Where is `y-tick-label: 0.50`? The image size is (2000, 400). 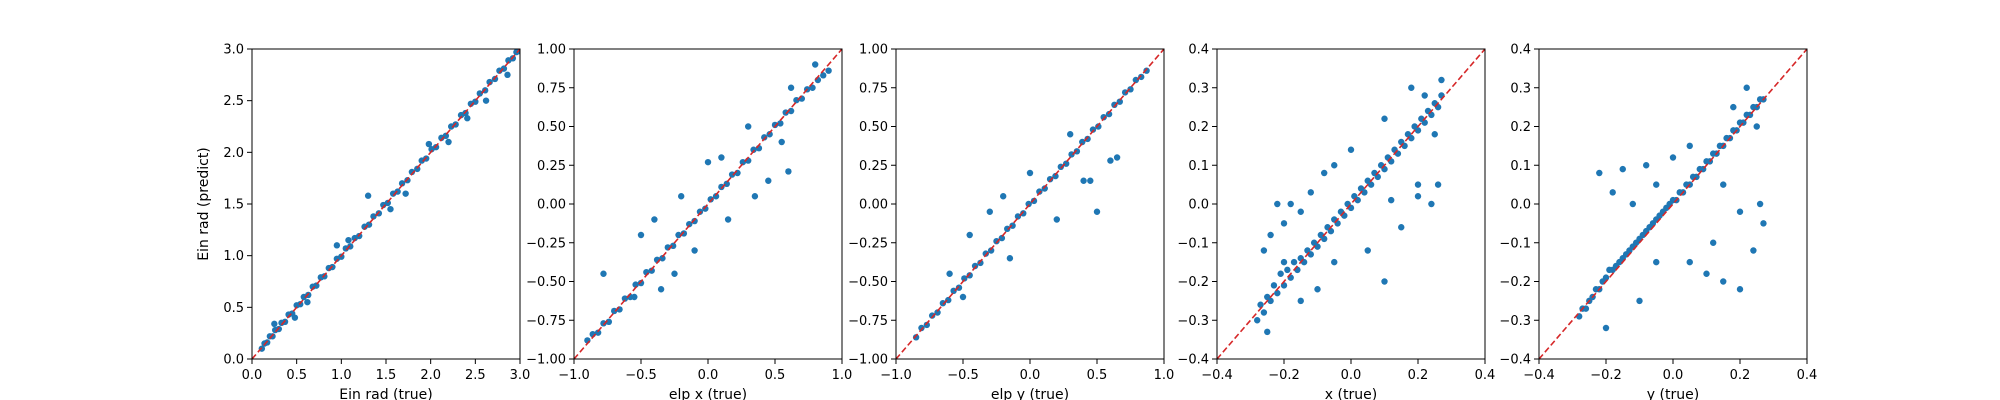 y-tick-label: 0.50 is located at coordinates (873, 127).